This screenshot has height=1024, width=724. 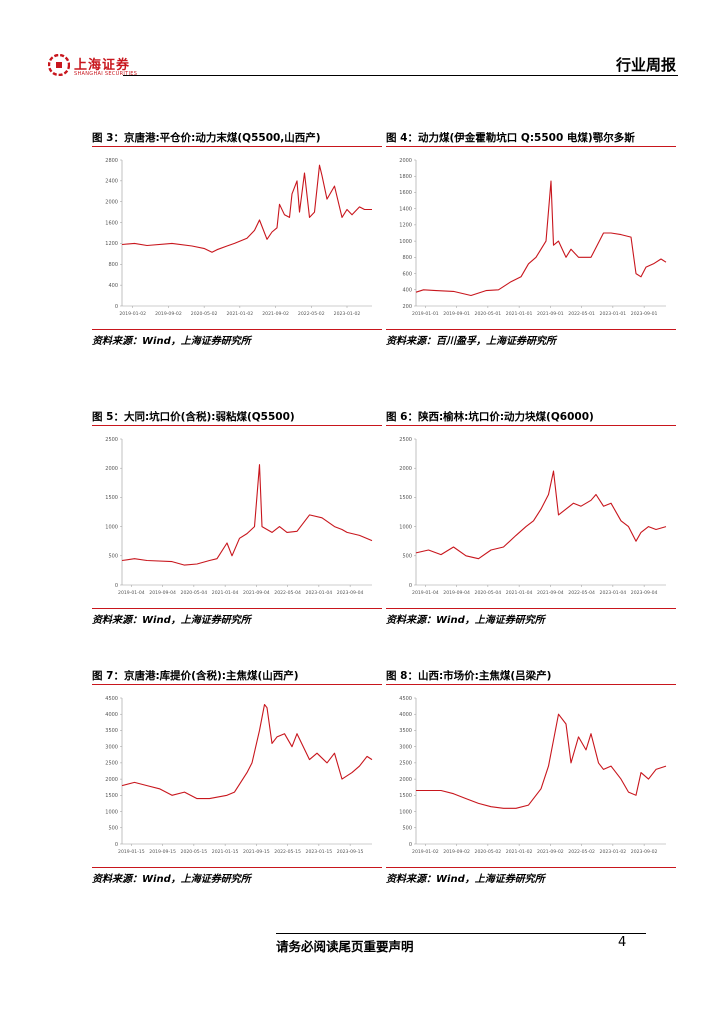 What do you see at coordinates (531, 677) in the screenshot?
I see `figure-title: 图 8：山西:市场价:主焦煤(吕梁产)` at bounding box center [531, 677].